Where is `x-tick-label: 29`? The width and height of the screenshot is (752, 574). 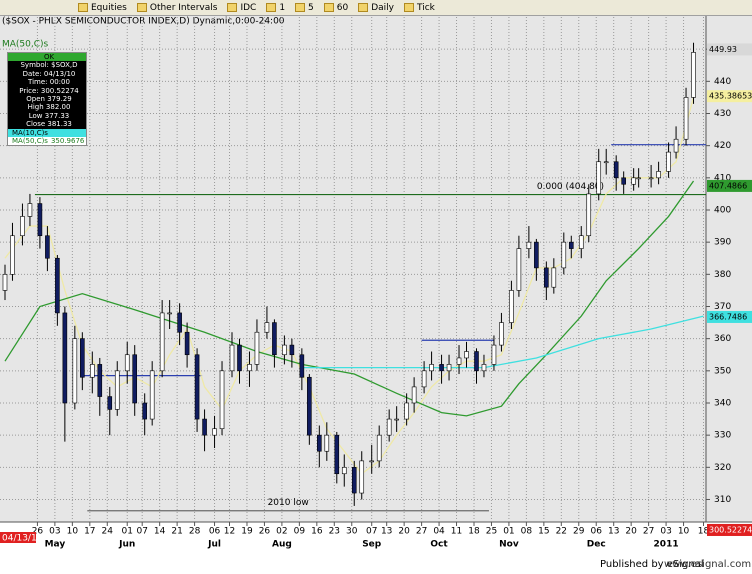 x-tick-label: 29 is located at coordinates (579, 532).